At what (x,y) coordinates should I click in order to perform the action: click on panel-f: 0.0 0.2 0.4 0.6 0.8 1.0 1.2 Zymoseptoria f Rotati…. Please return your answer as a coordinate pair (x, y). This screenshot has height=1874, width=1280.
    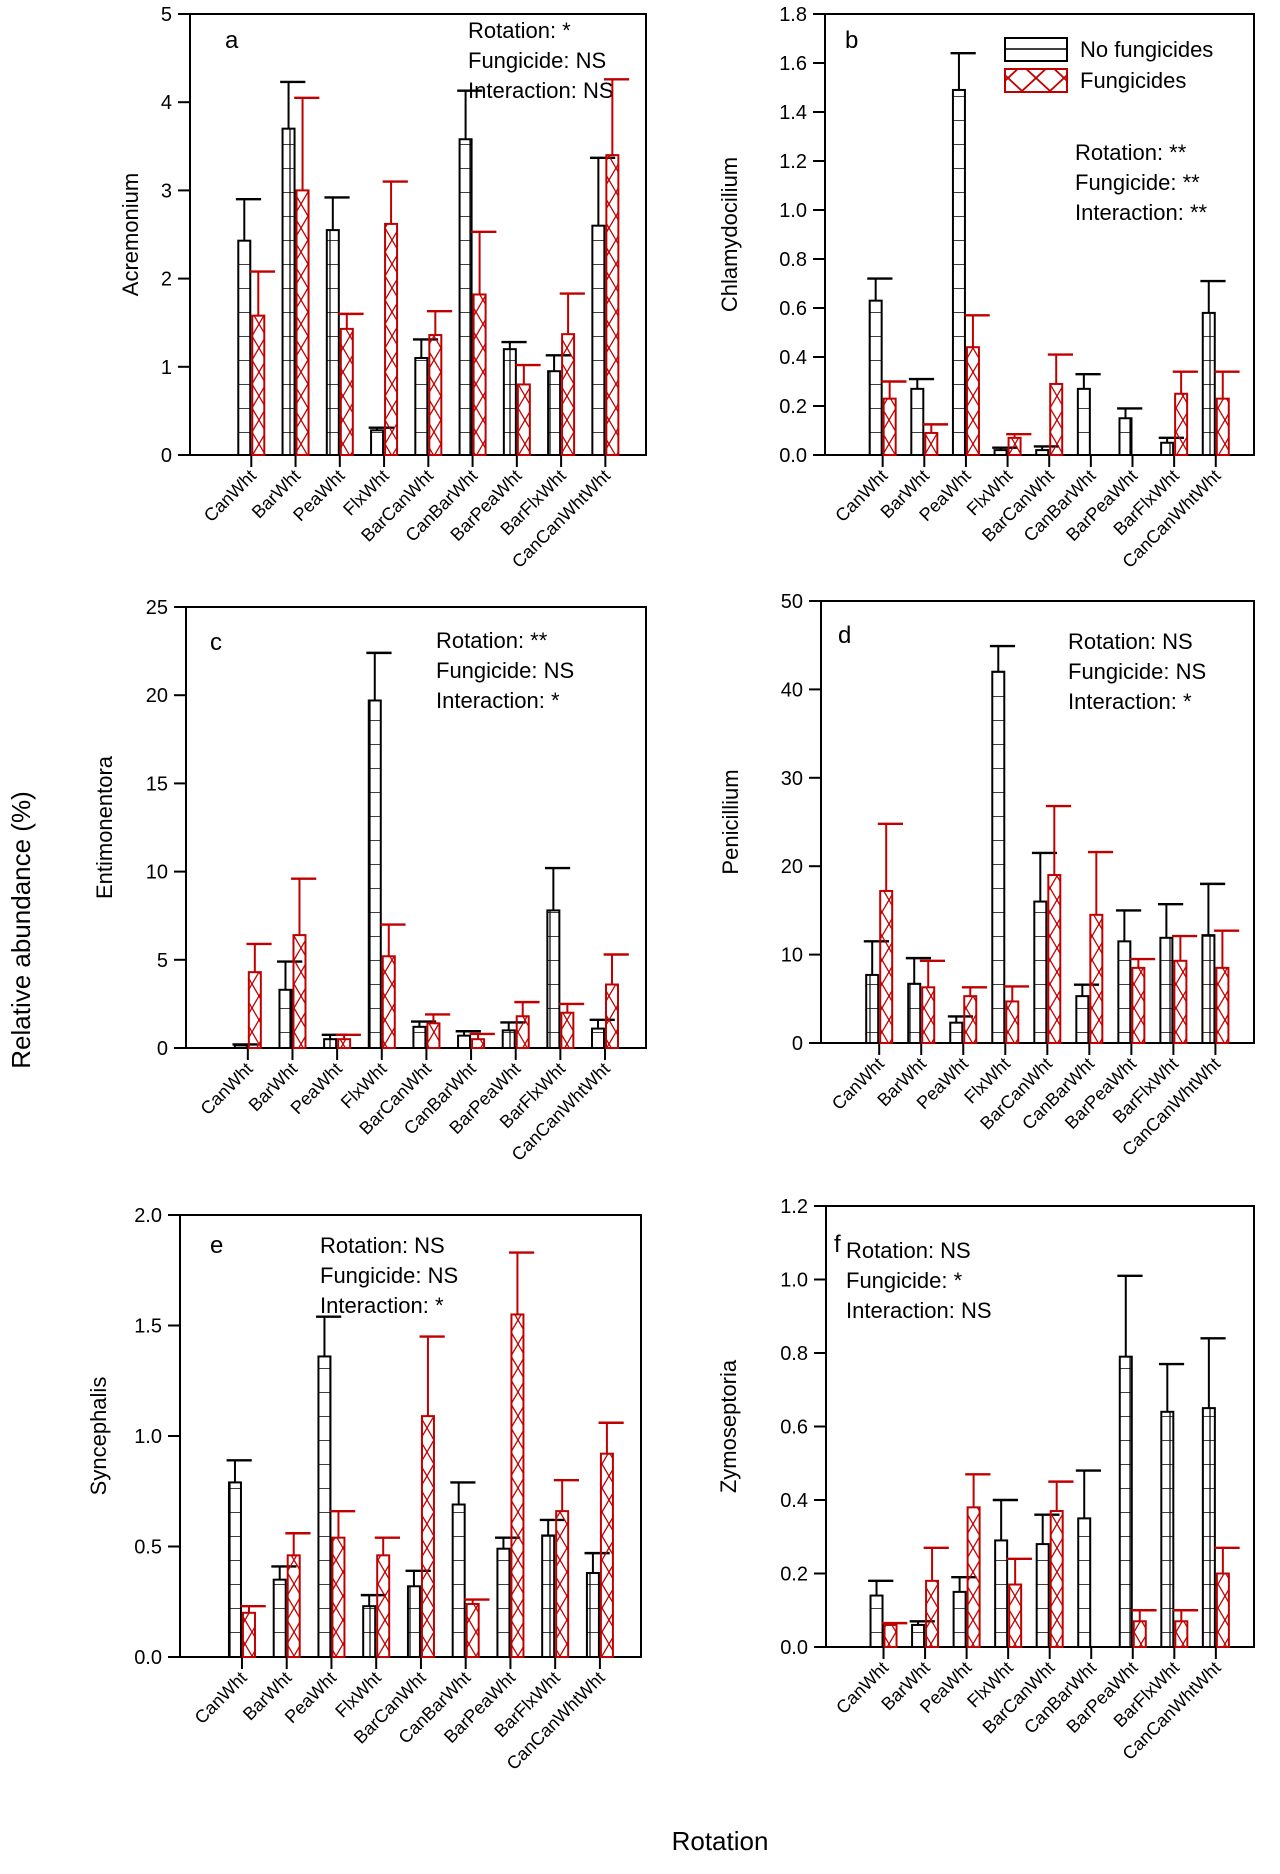
    Looking at the image, I should click on (985, 1480).